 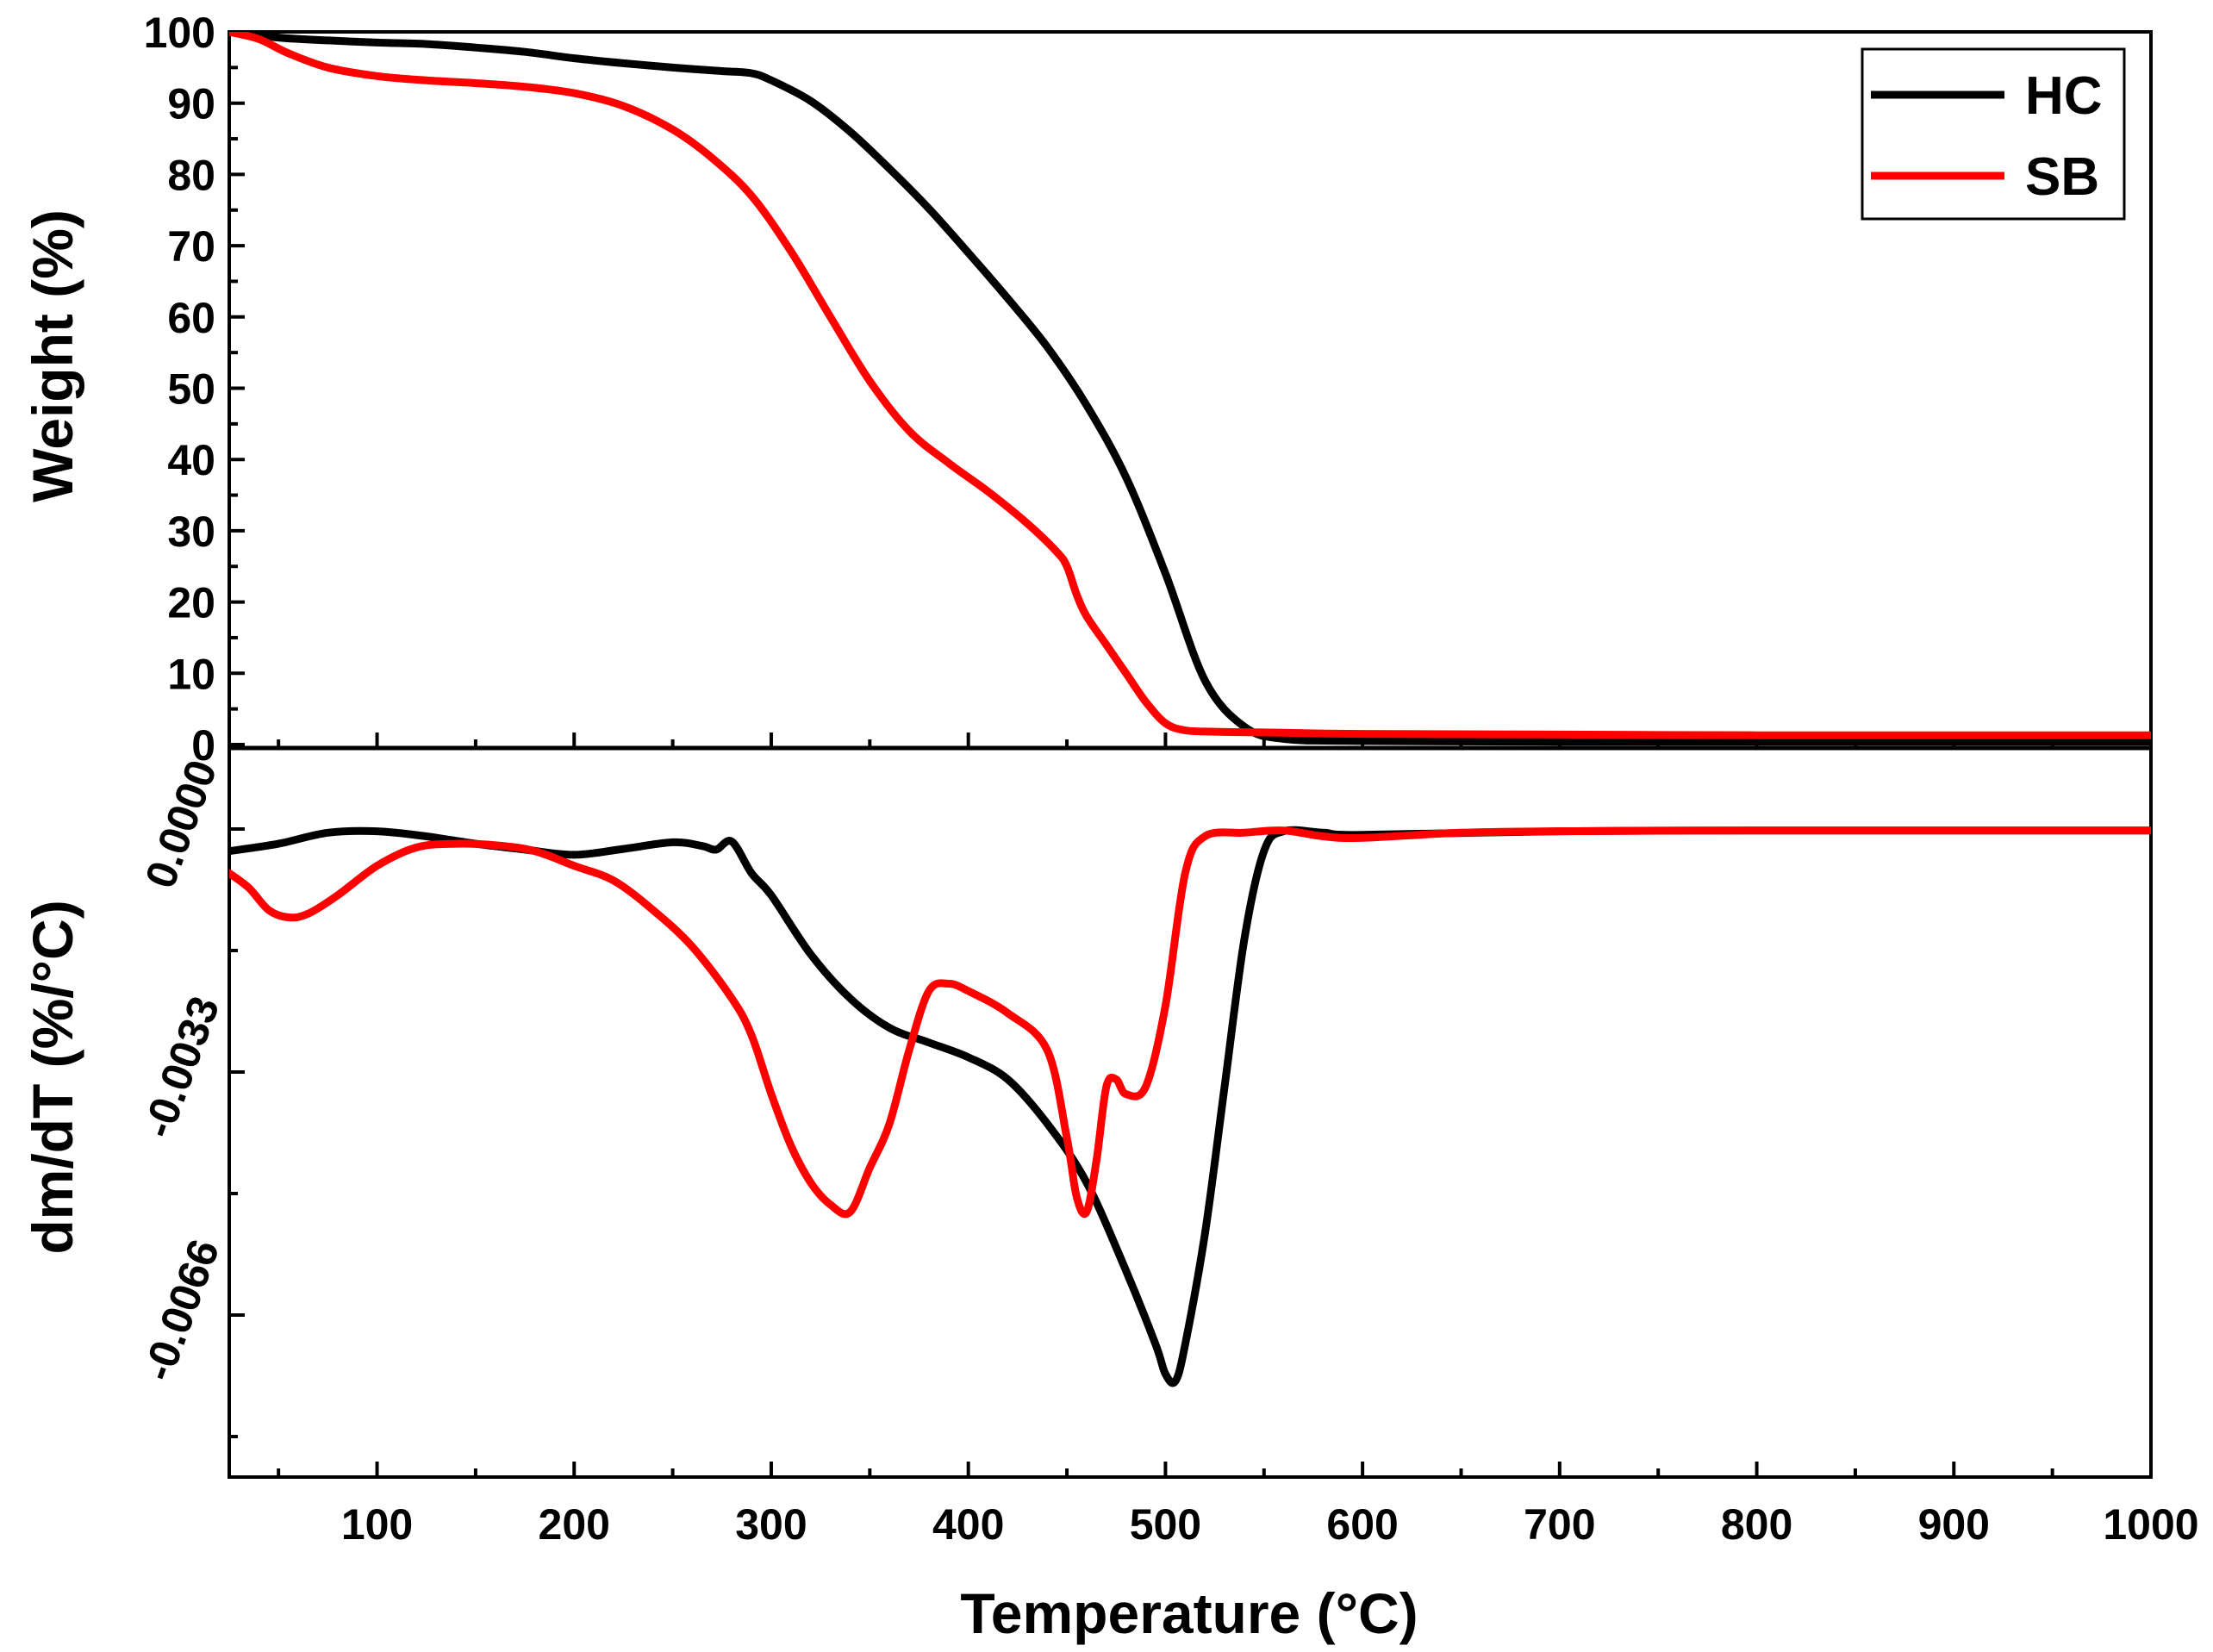 What do you see at coordinates (191, 603) in the screenshot?
I see `y-tick-label-weight: 20` at bounding box center [191, 603].